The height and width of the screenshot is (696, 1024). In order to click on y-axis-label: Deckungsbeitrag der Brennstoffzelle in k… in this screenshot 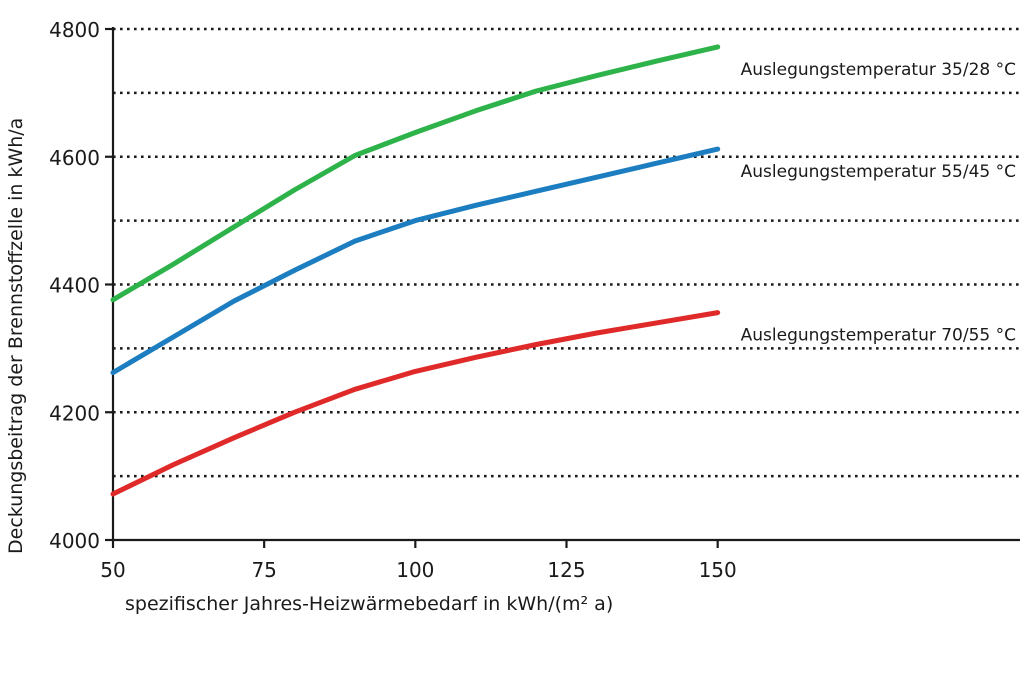, I will do `click(16, 336)`.